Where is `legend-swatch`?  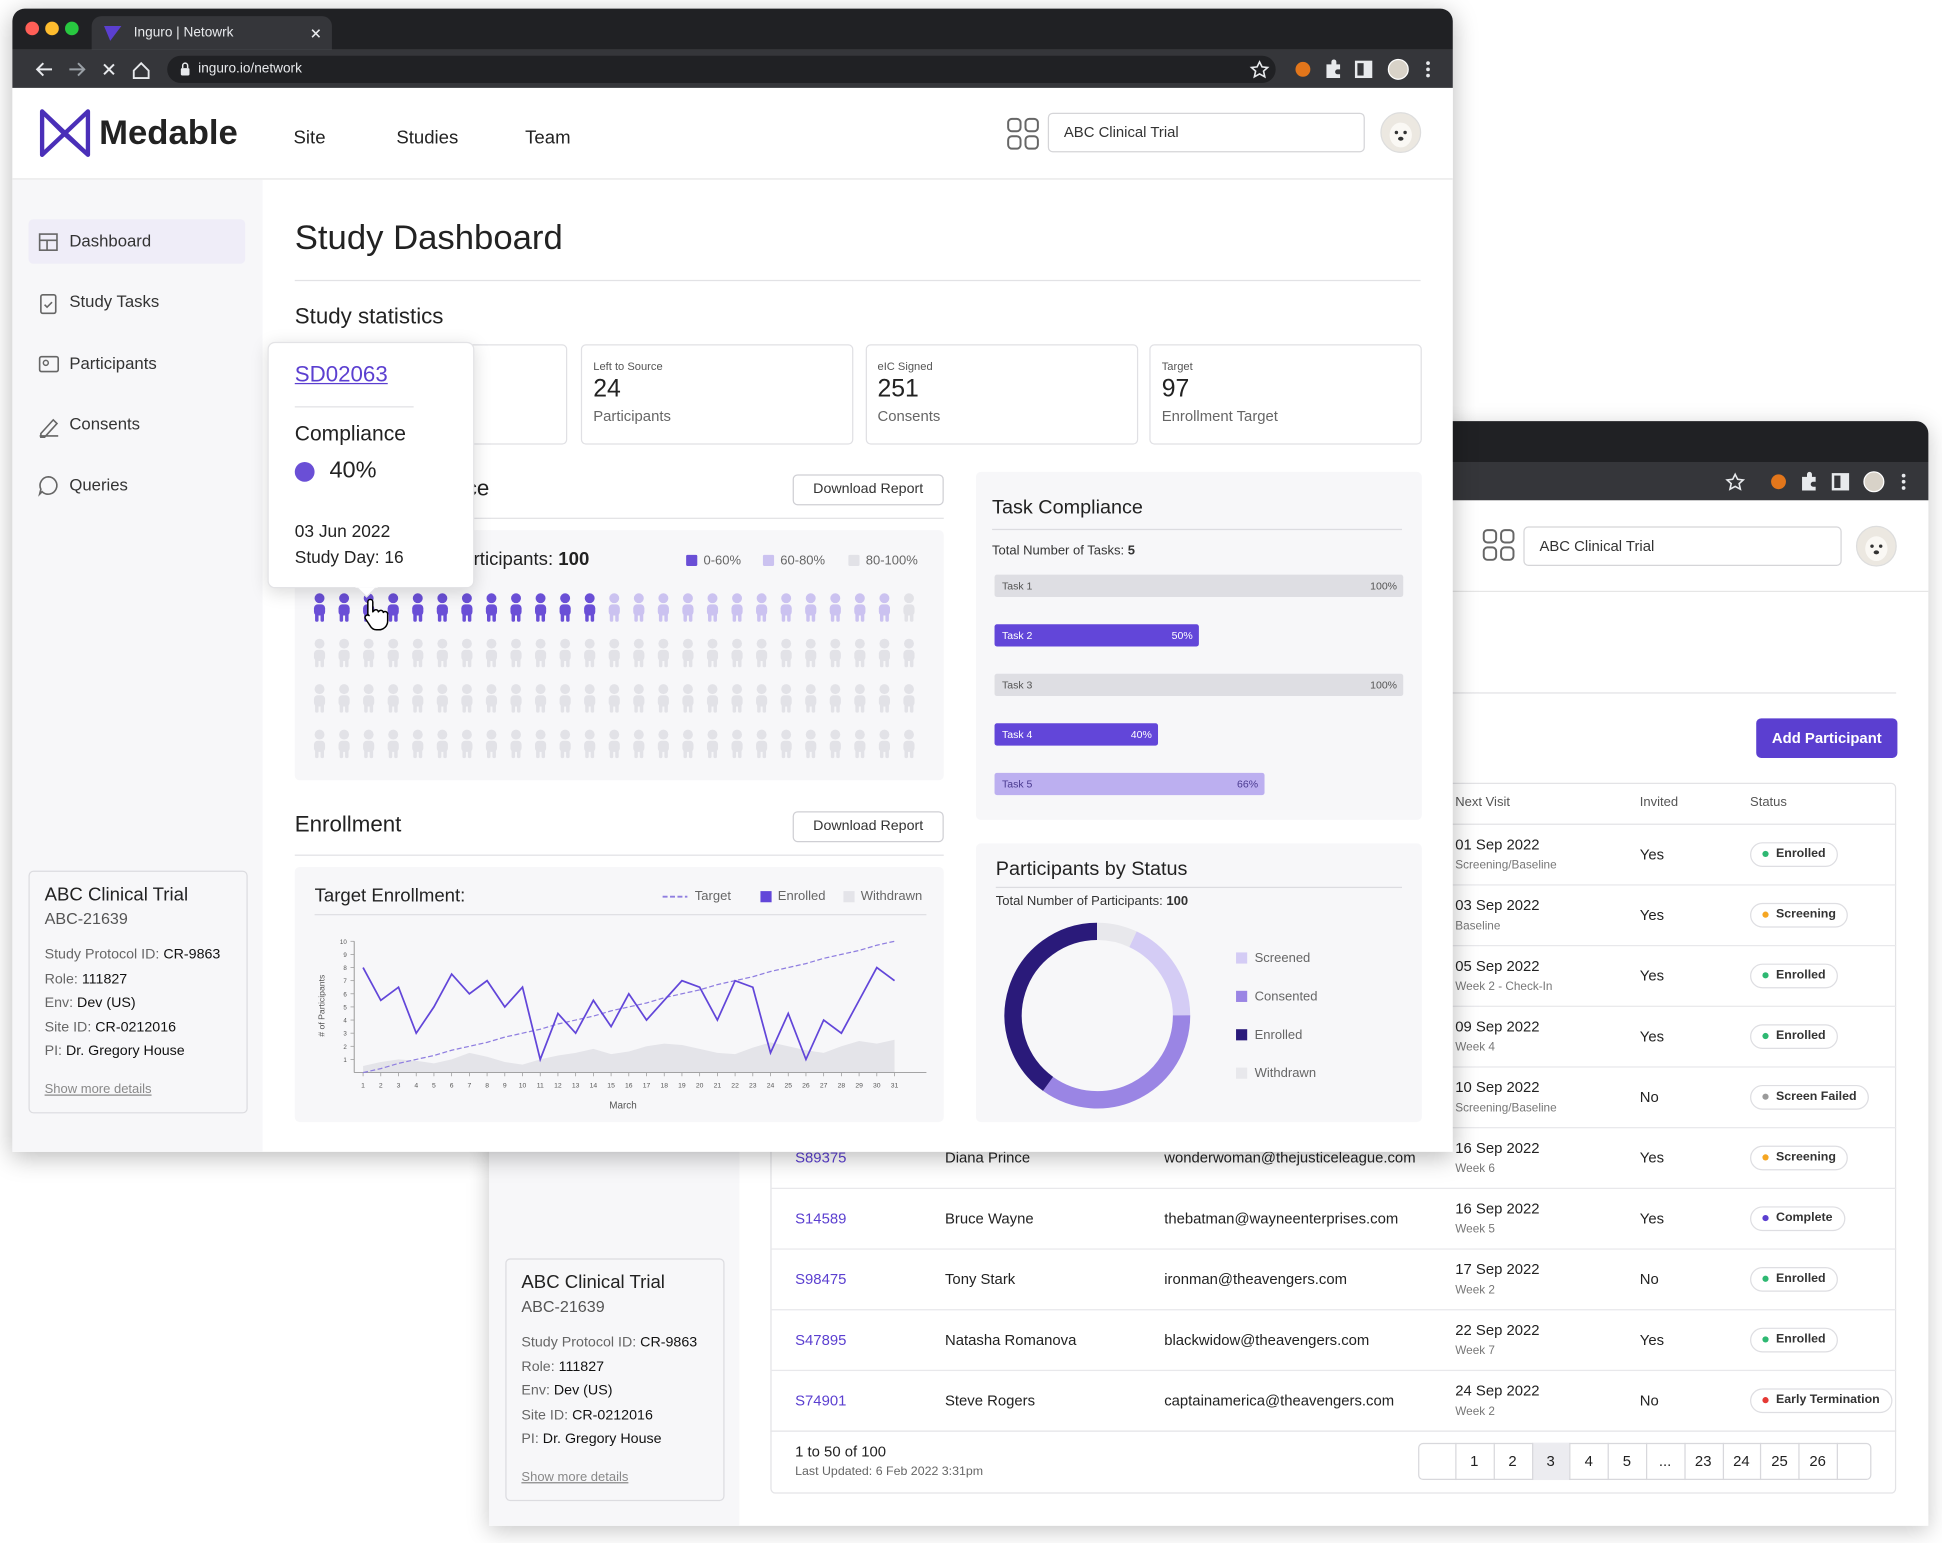
legend-swatch is located at coordinates (692, 560).